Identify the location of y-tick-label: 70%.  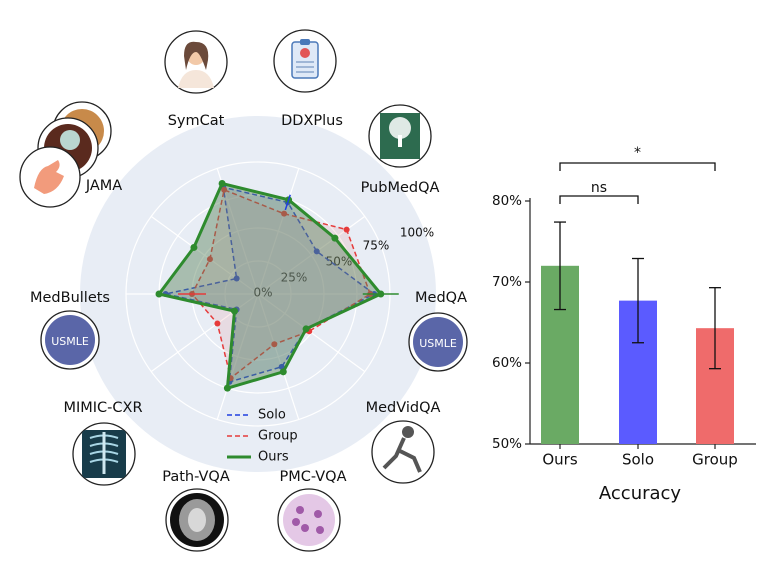
(507, 282).